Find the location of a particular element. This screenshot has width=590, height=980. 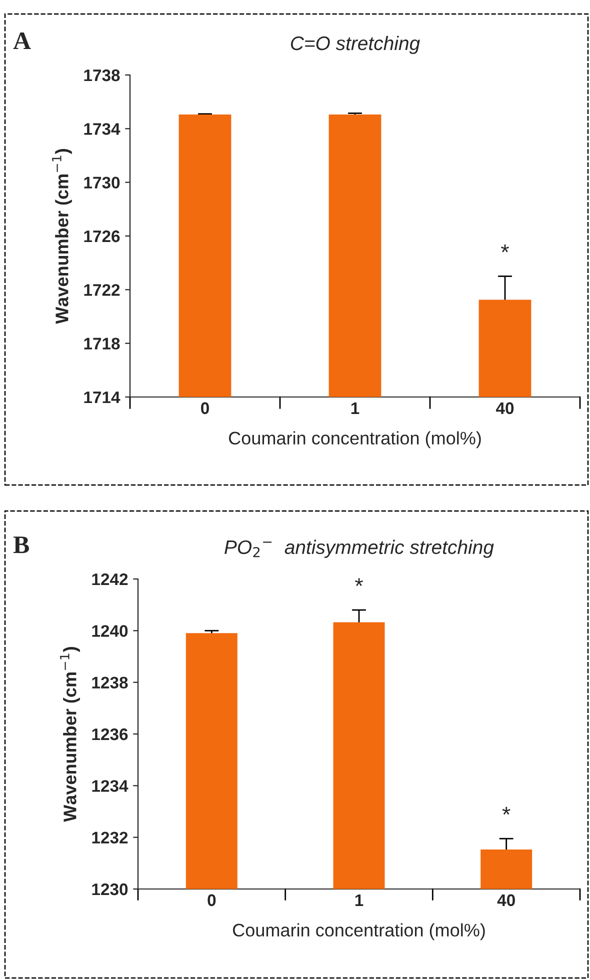

y-tick-label: 1236 is located at coordinates (110, 734).